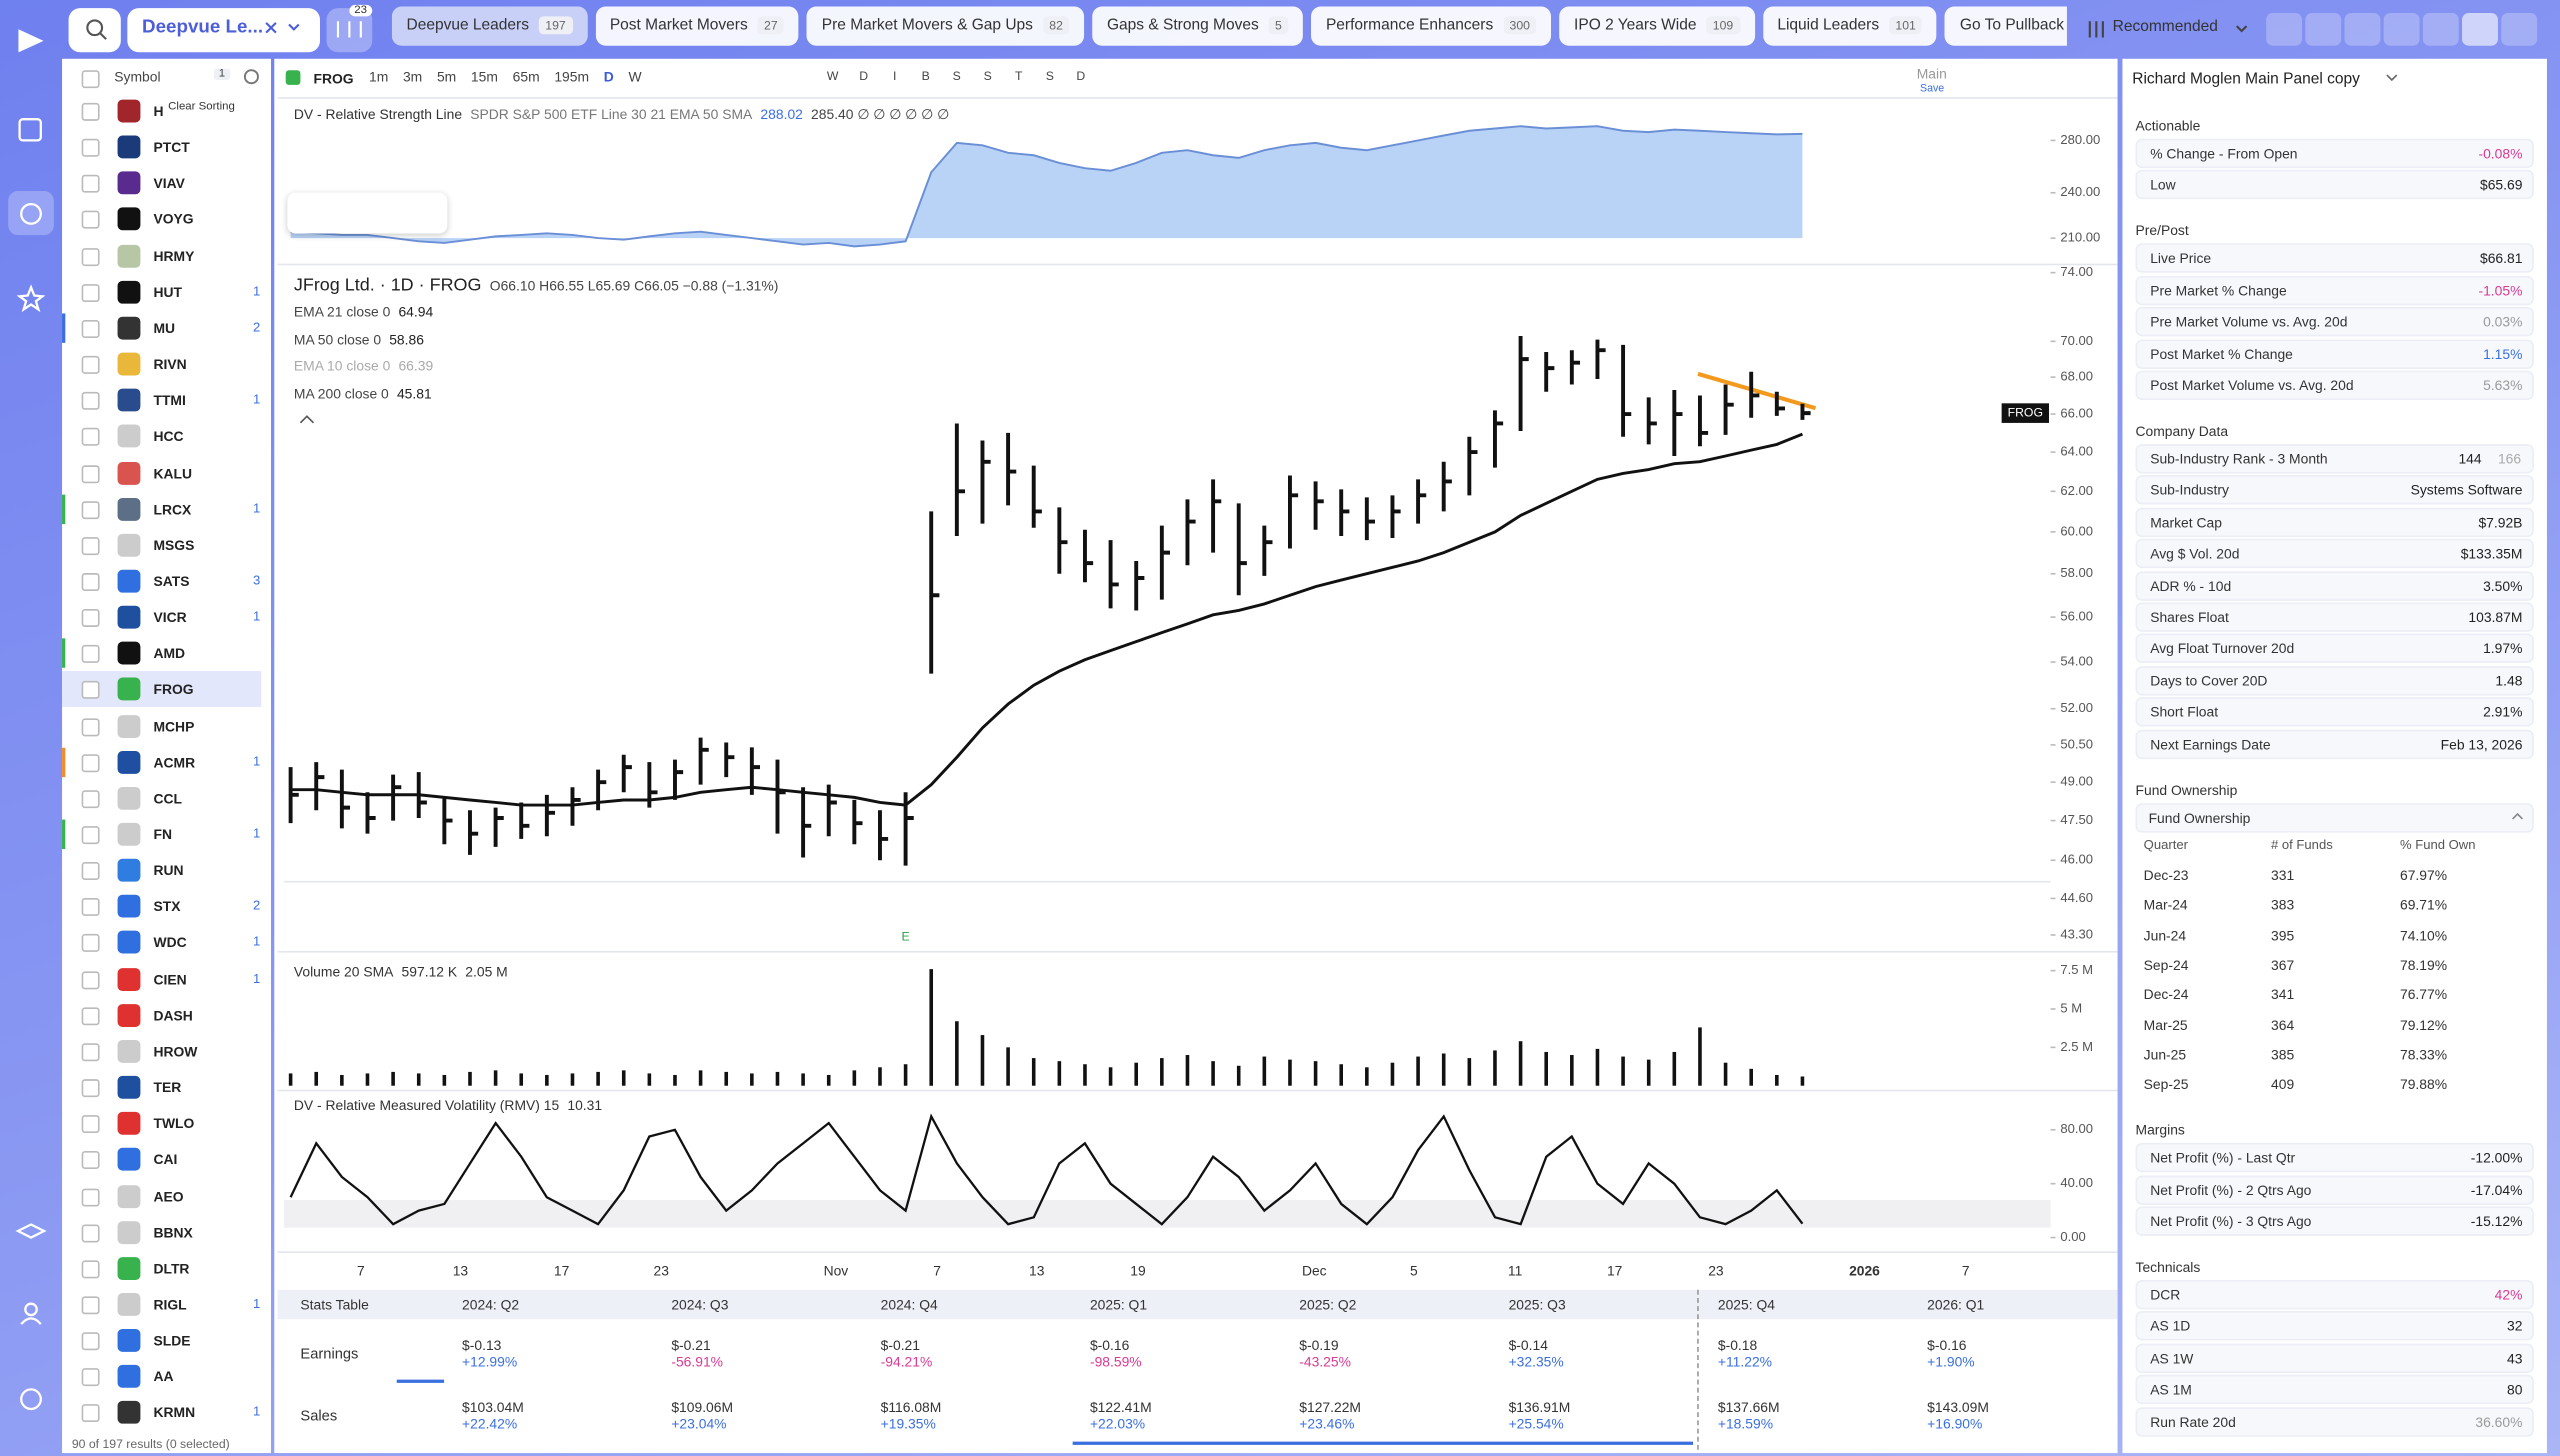  What do you see at coordinates (925, 76) in the screenshot?
I see `bar-type: B` at bounding box center [925, 76].